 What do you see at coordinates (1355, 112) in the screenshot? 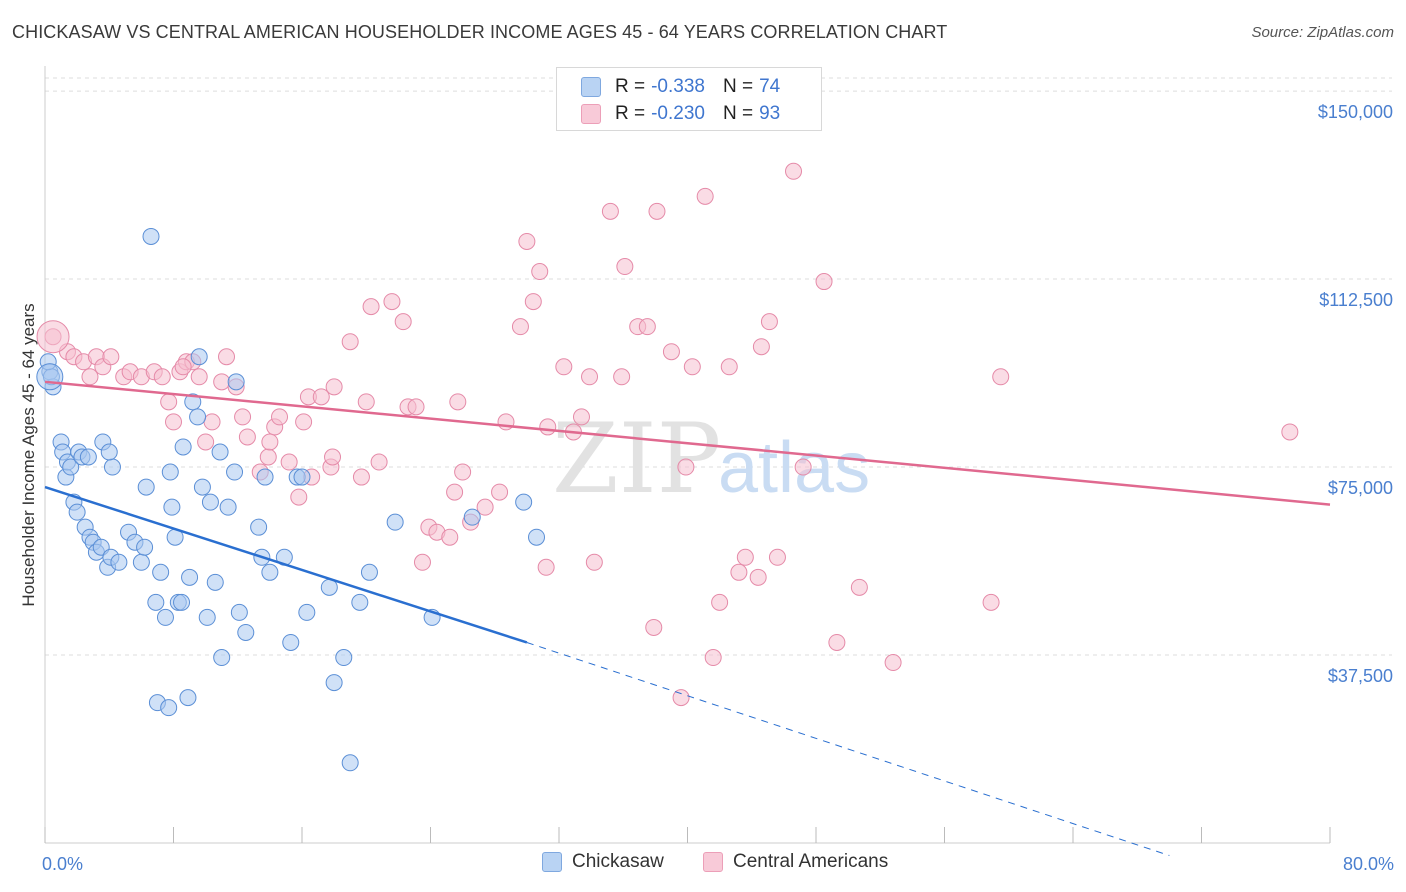
I see `y-tick-label: $150,000` at bounding box center [1355, 112].